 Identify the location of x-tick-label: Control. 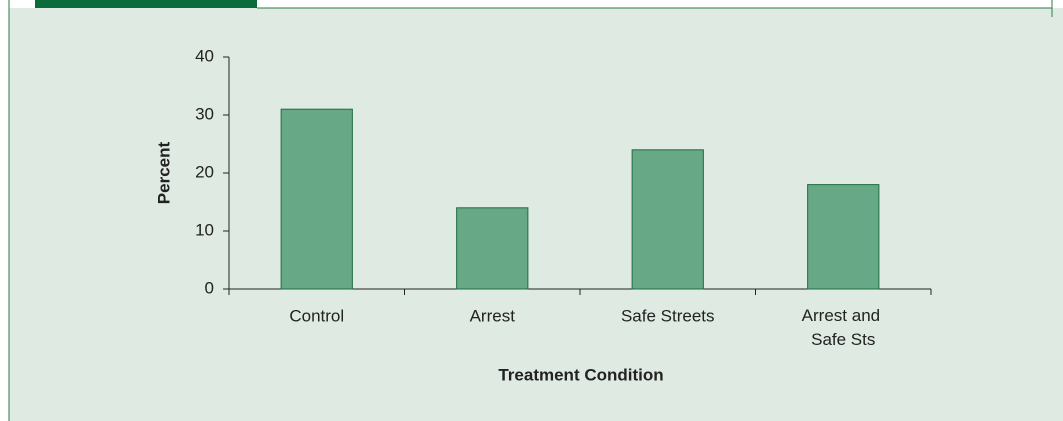
(316, 315).